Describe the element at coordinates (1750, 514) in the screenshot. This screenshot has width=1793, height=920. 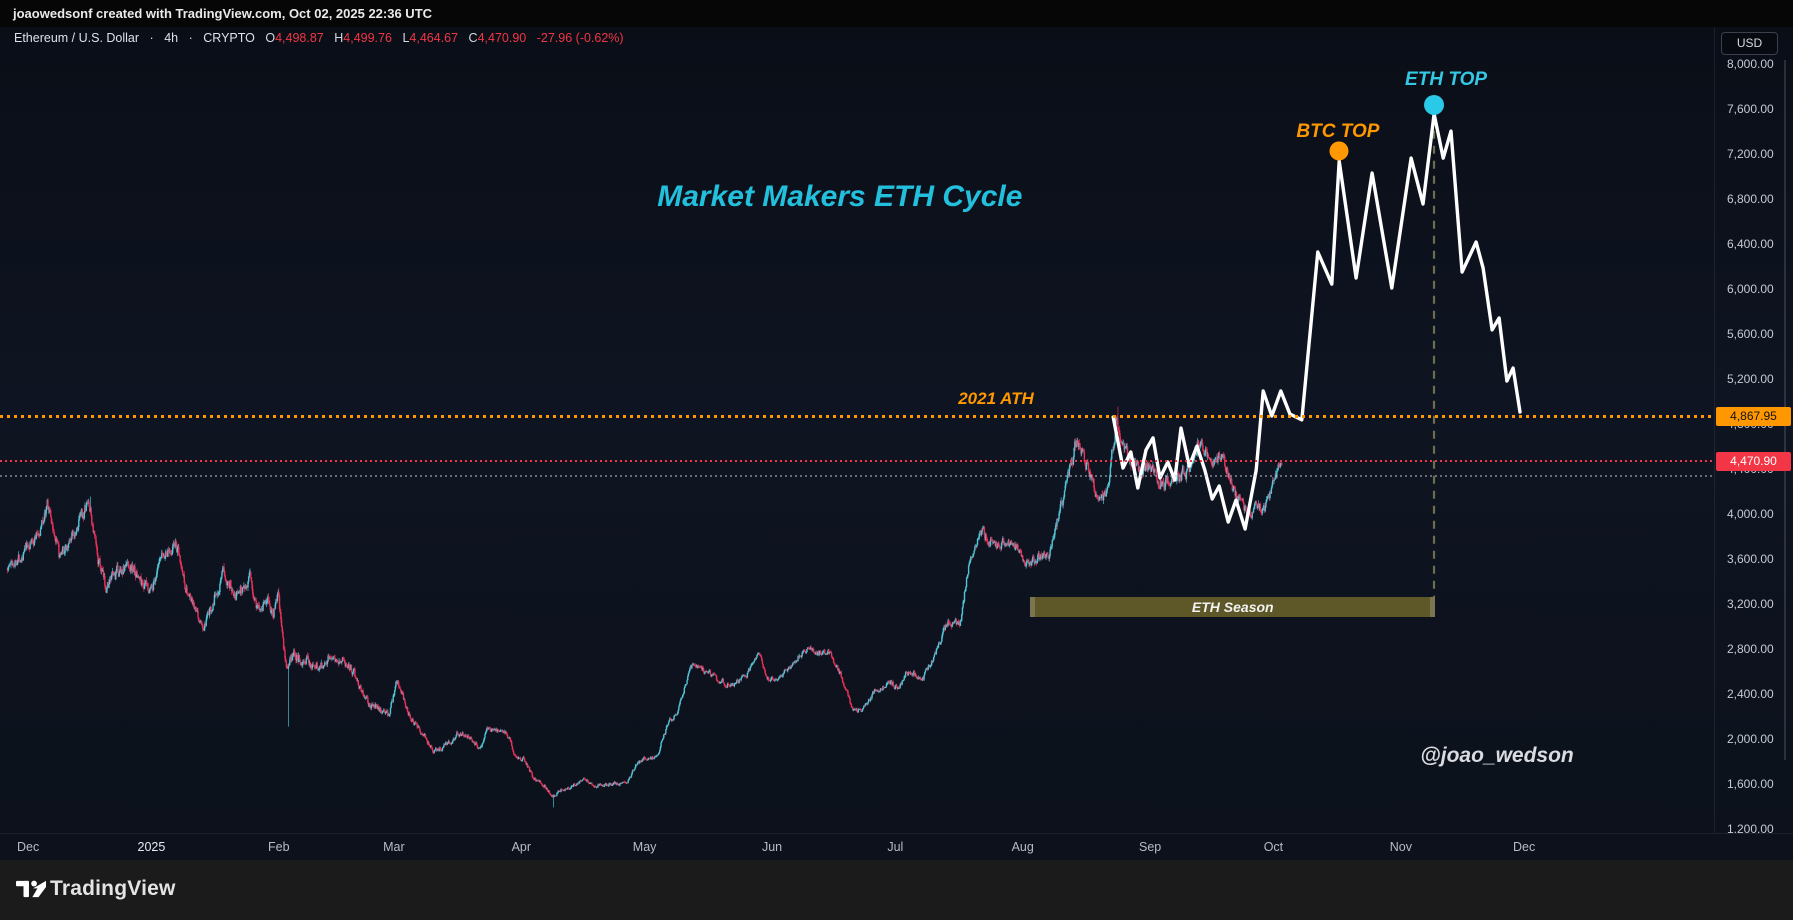
I see `price-tick: 4,000.00` at that location.